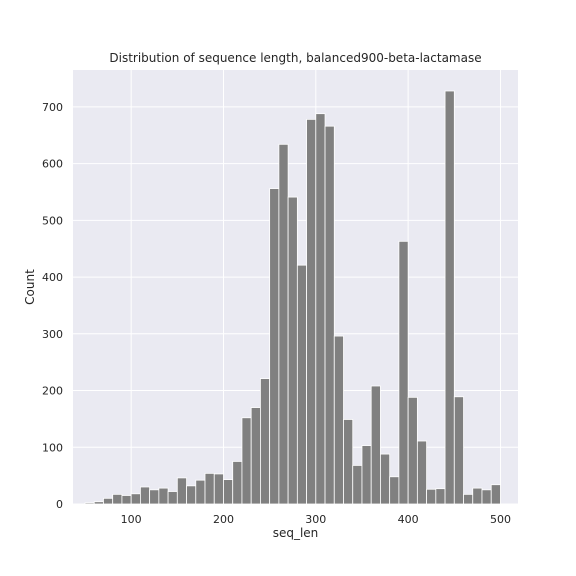 This screenshot has height=576, width=576. I want to click on y-tick-label: 500, so click(52, 220).